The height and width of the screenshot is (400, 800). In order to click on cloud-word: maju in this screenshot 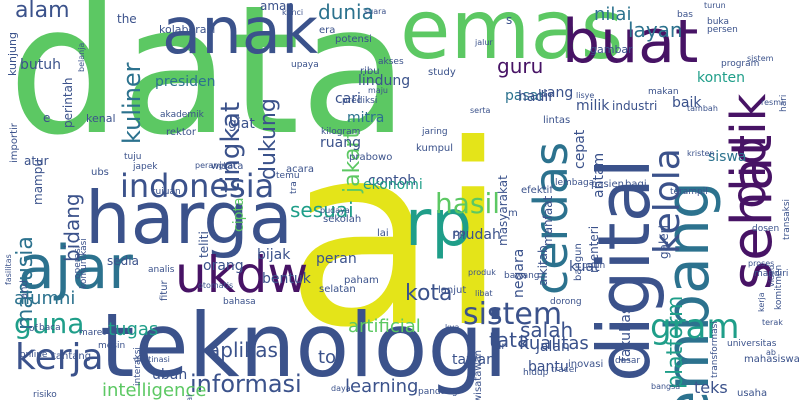, I will do `click(378, 90)`.